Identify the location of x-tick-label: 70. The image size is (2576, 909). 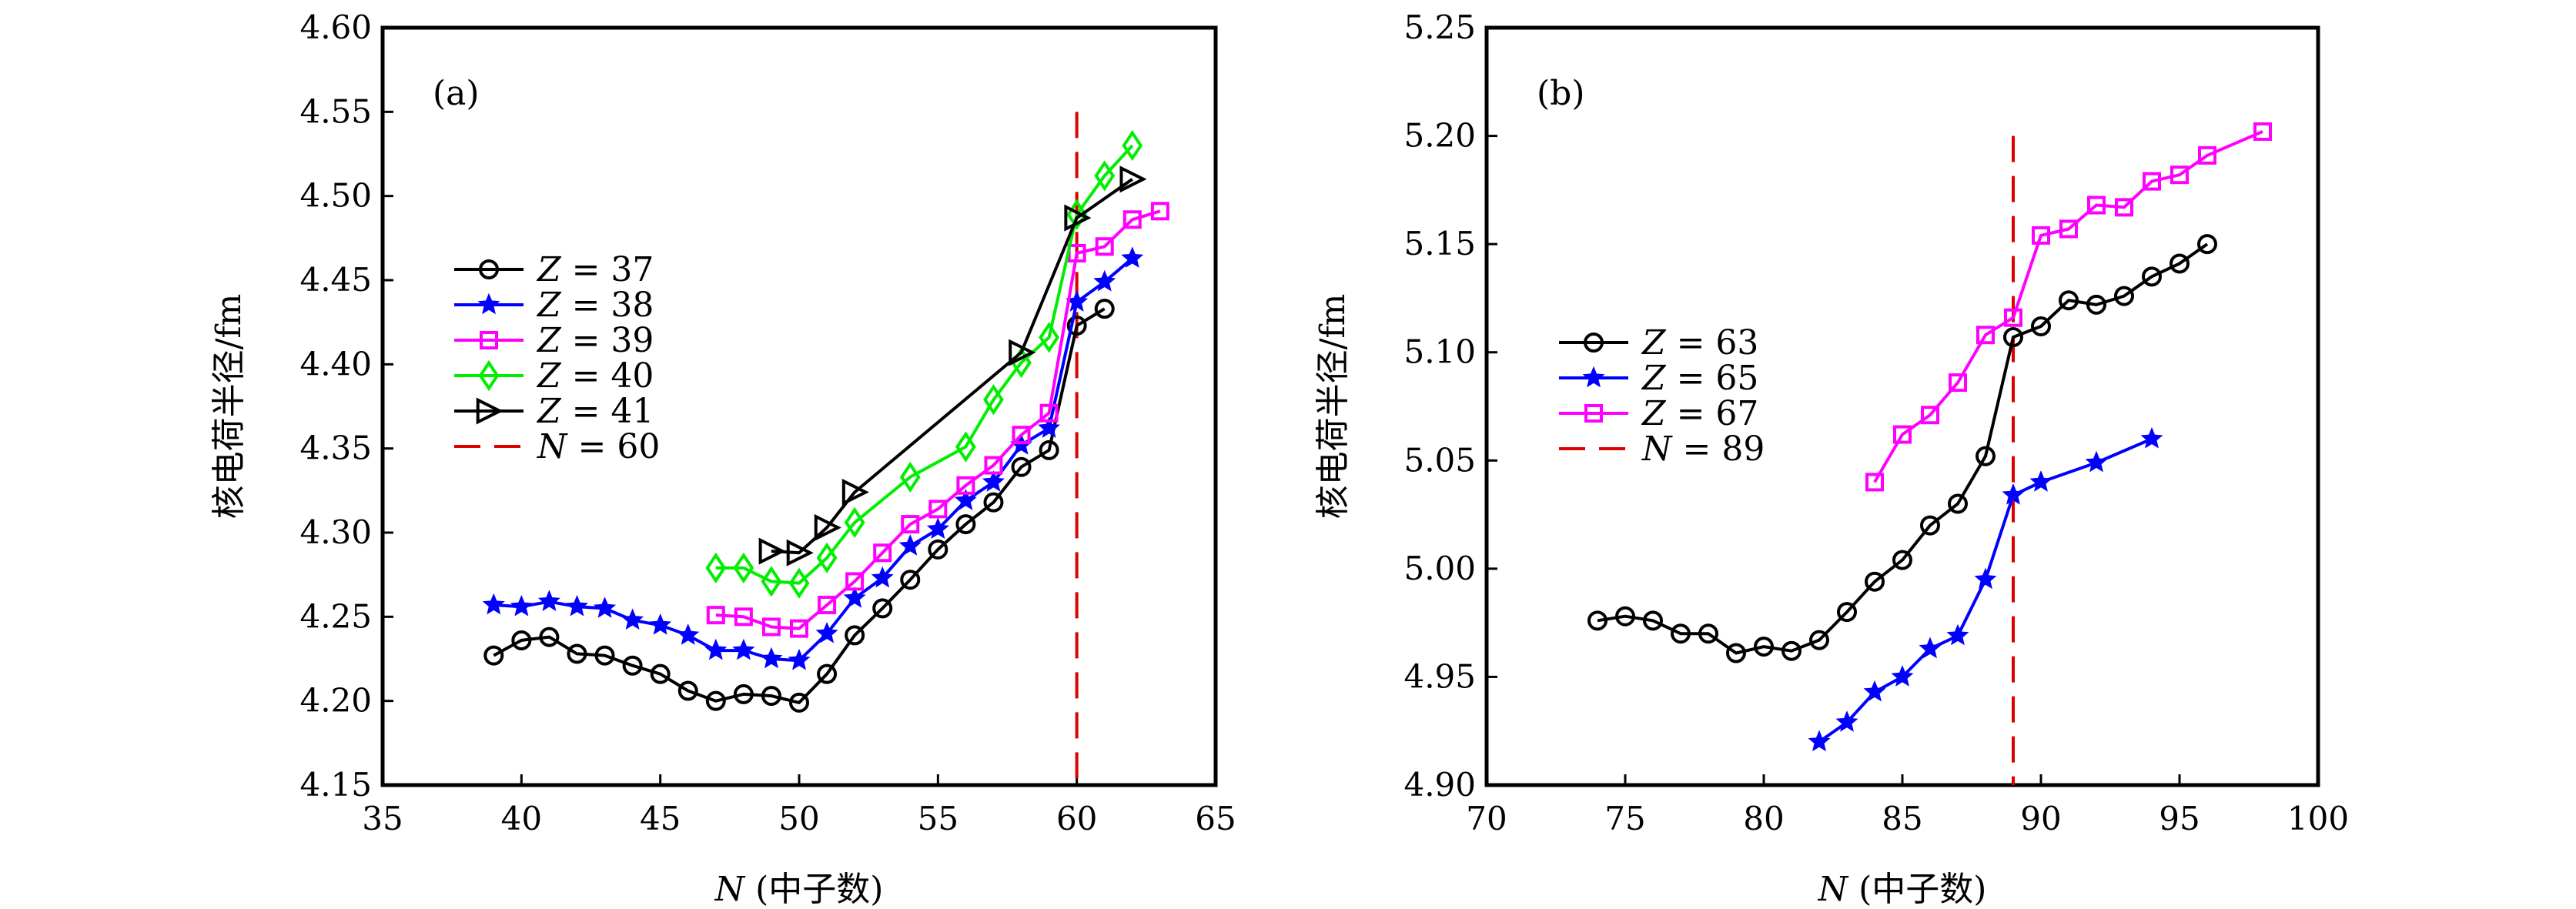
(1487, 818).